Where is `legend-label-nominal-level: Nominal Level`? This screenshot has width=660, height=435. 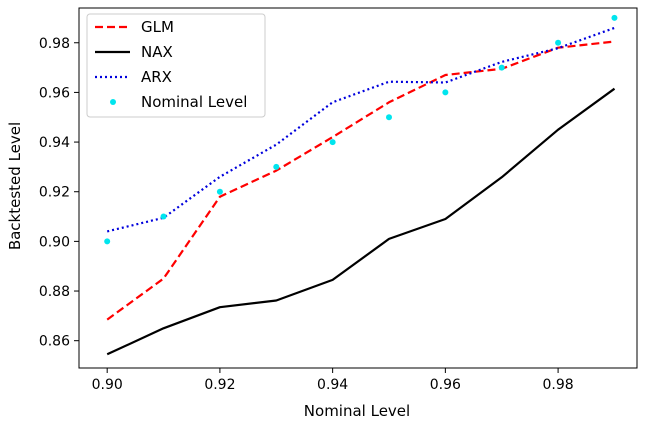
legend-label-nominal-level: Nominal Level is located at coordinates (194, 102).